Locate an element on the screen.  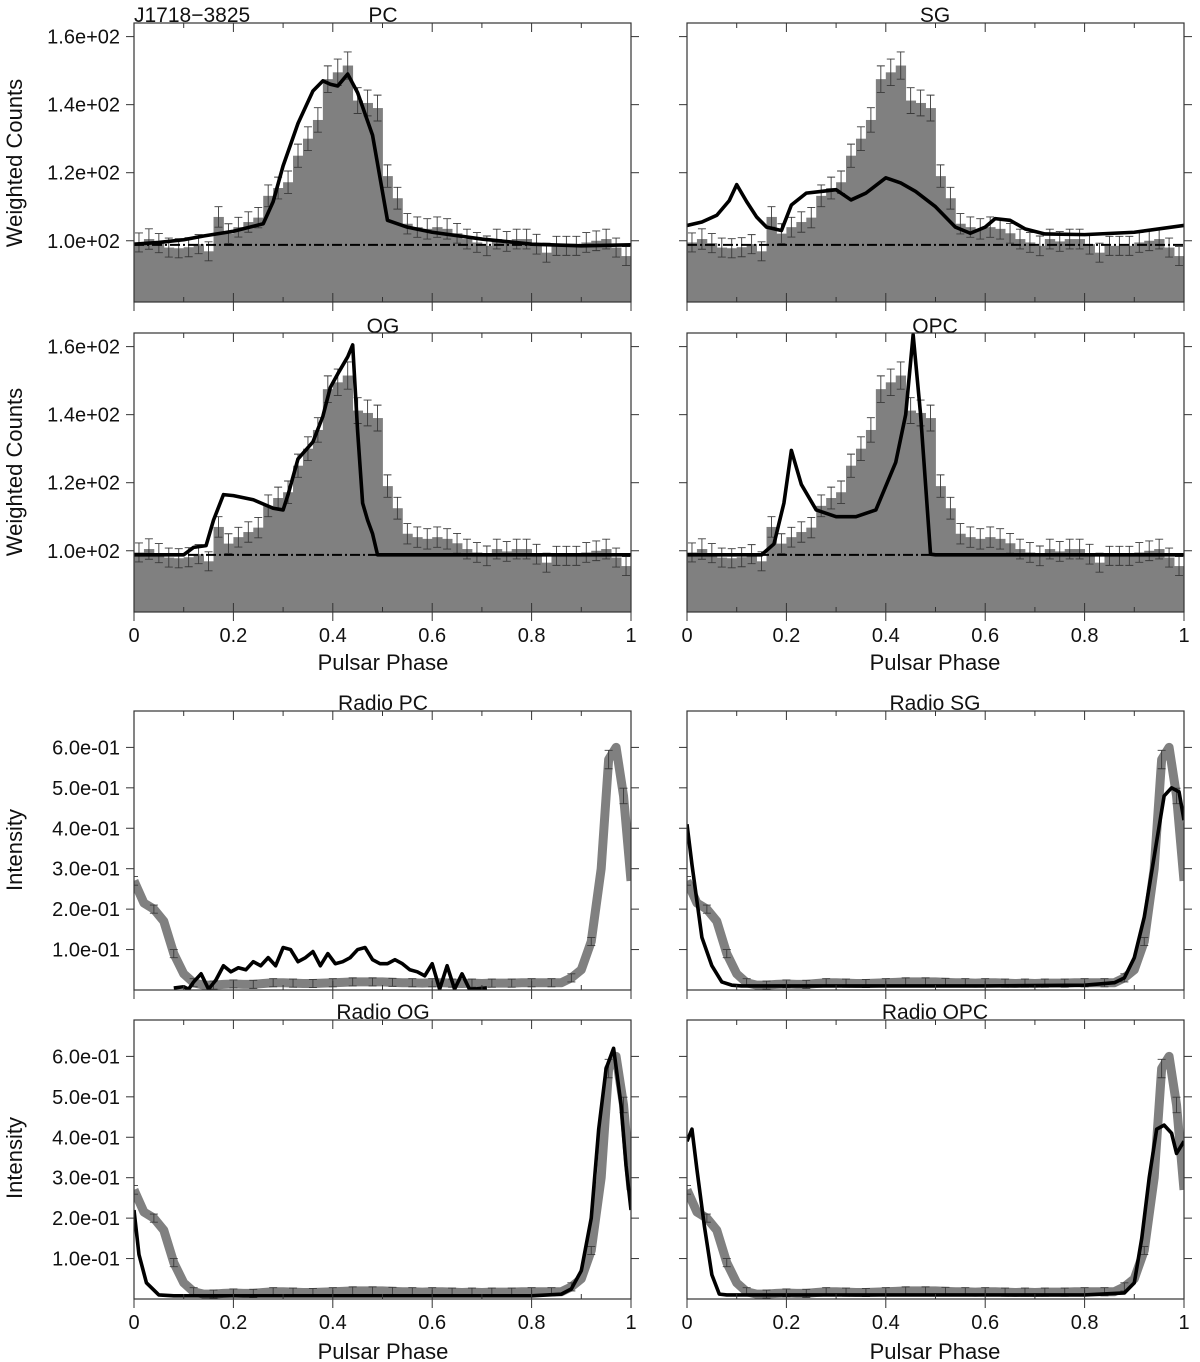
y-tick-label: 2.0e-01 is located at coordinates (86, 1219).